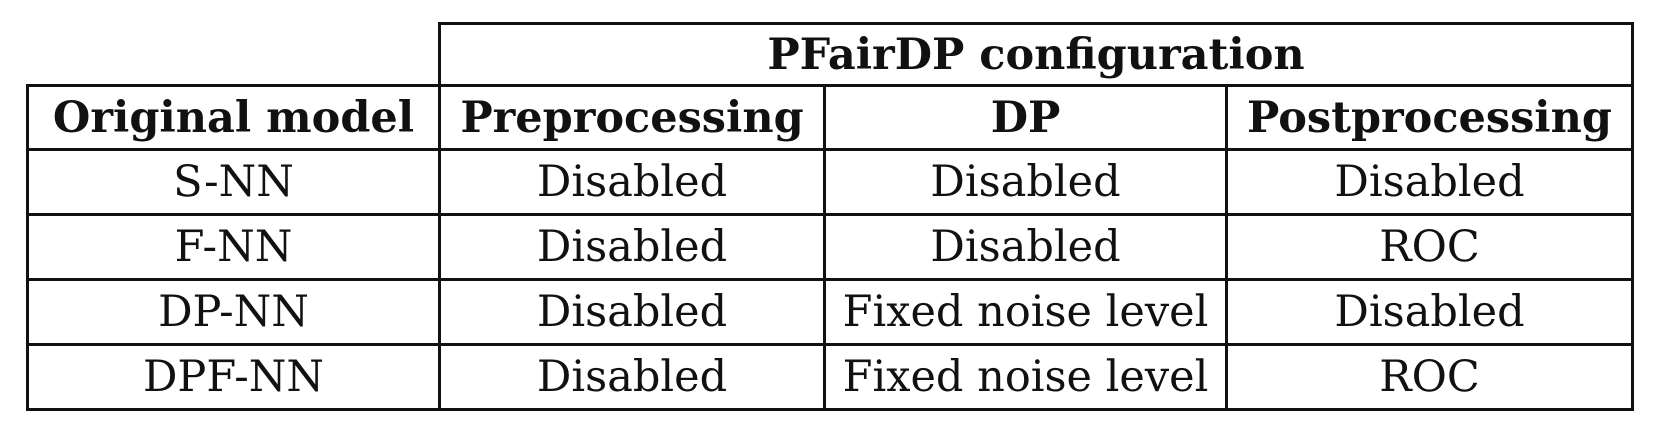  What do you see at coordinates (1429, 117) in the screenshot?
I see `column-header-postprocessing: Postprocessing` at bounding box center [1429, 117].